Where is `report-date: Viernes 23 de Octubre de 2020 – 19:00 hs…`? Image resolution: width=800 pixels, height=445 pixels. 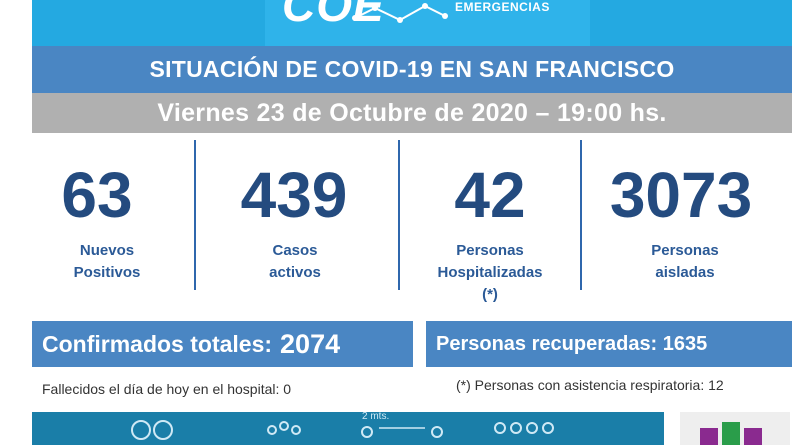 report-date: Viernes 23 de Octubre de 2020 – 19:00 hs… is located at coordinates (412, 112).